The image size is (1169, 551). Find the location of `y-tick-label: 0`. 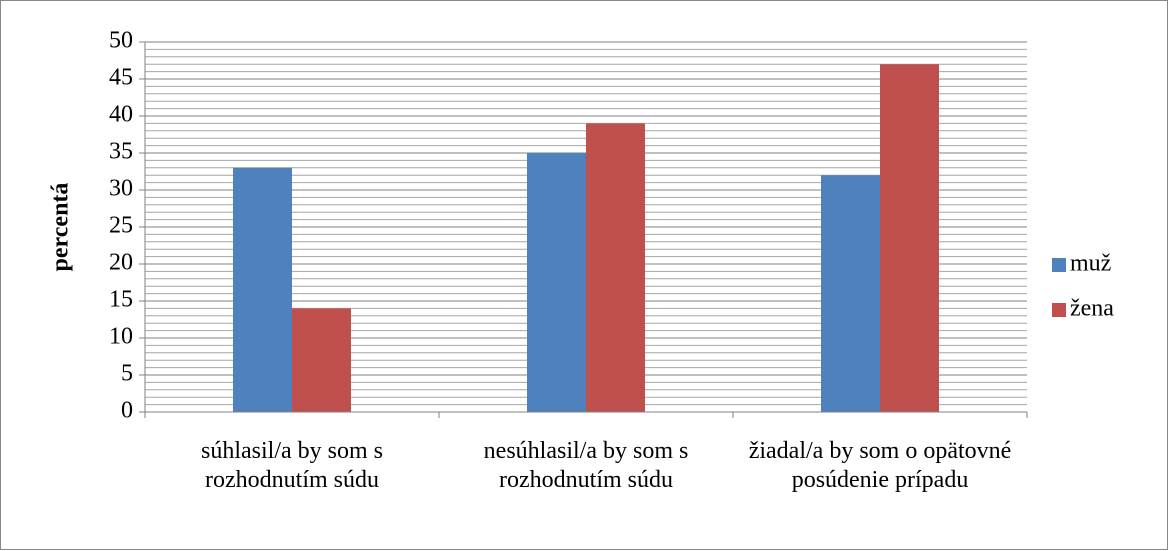

y-tick-label: 0 is located at coordinates (127, 411).